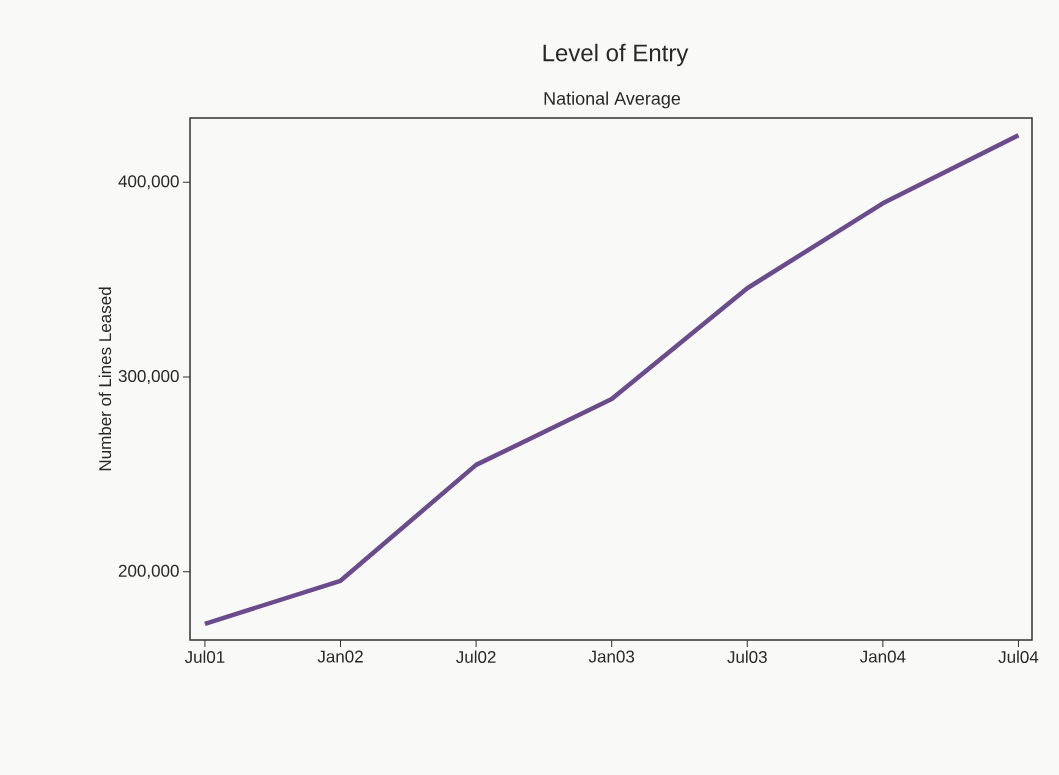 The image size is (1059, 775). Describe the element at coordinates (105, 379) in the screenshot. I see `y-axis-title: Number of Lines Leased` at that location.